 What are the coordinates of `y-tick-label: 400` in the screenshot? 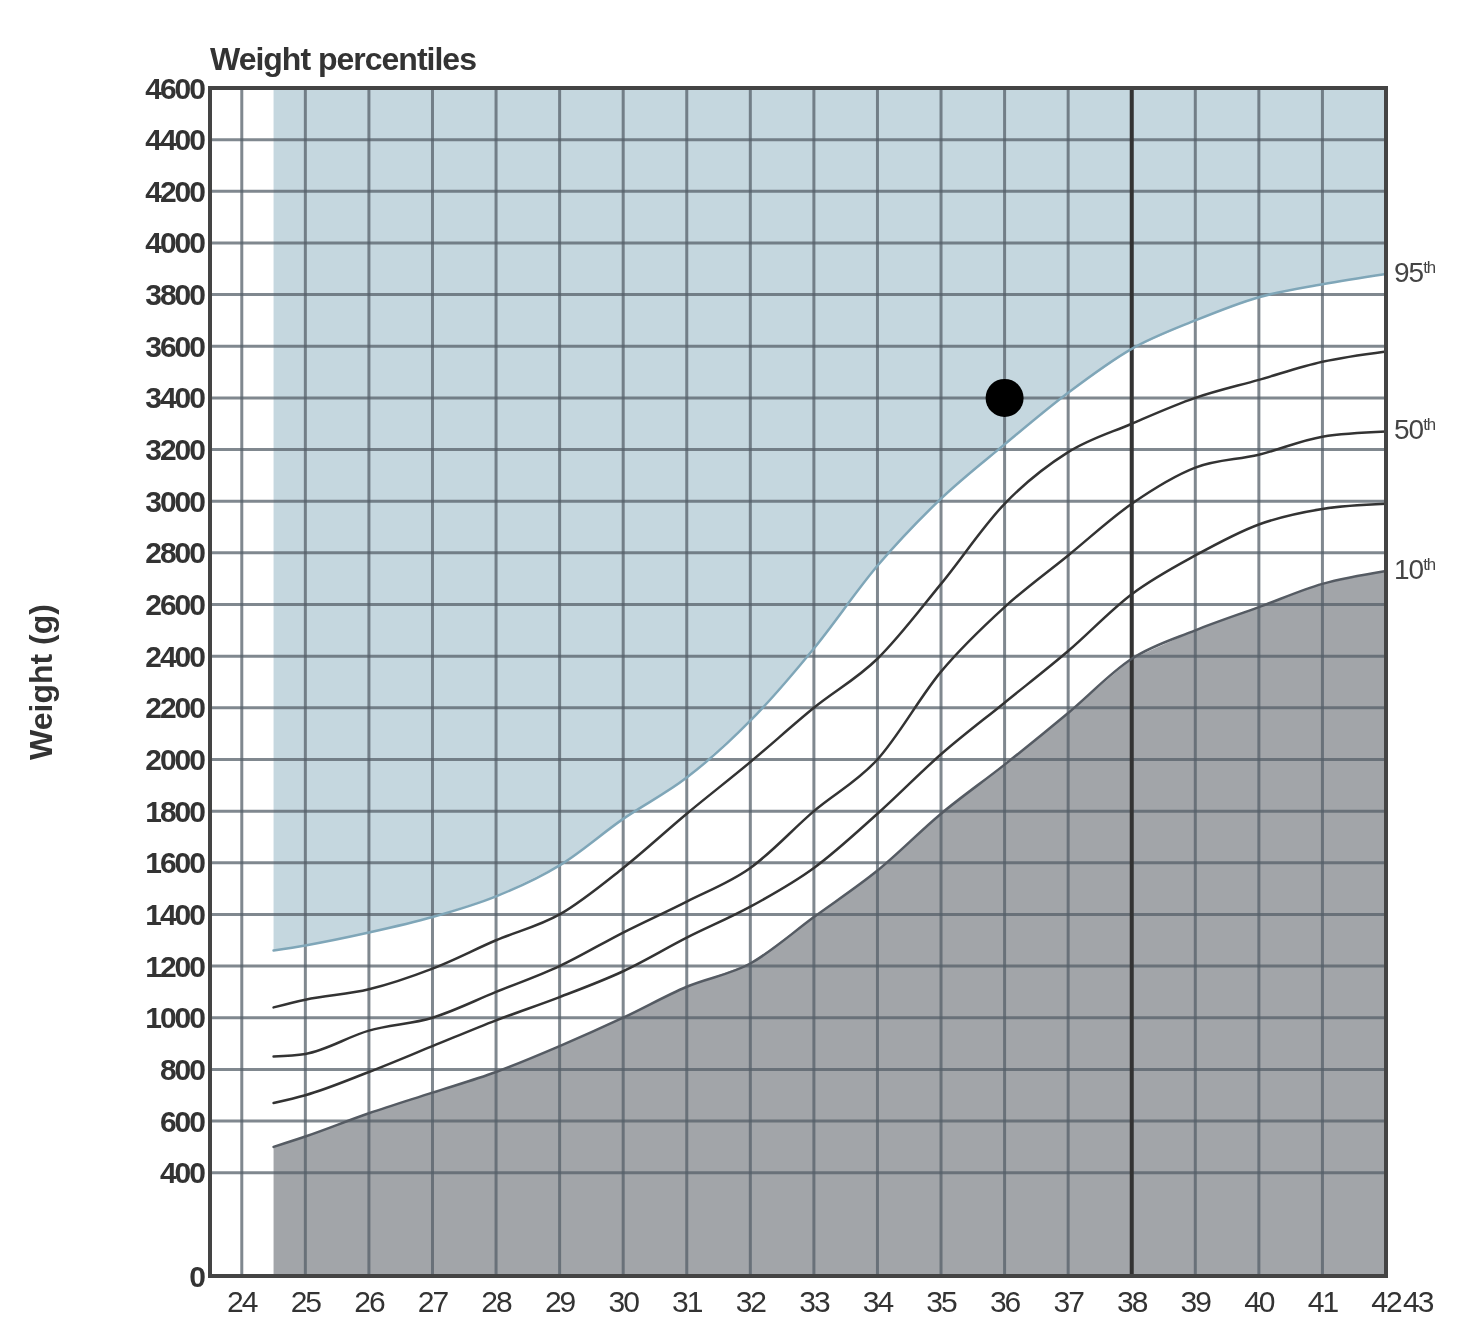 It's located at (182, 1173).